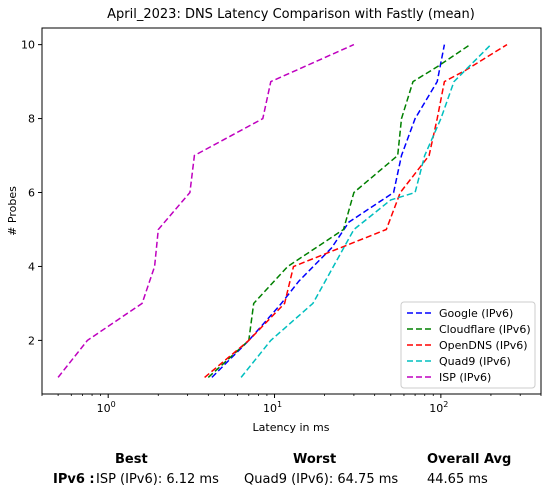 Image resolution: width=548 pixels, height=494 pixels. What do you see at coordinates (31, 266) in the screenshot?
I see `y-tick-label: 4` at bounding box center [31, 266].